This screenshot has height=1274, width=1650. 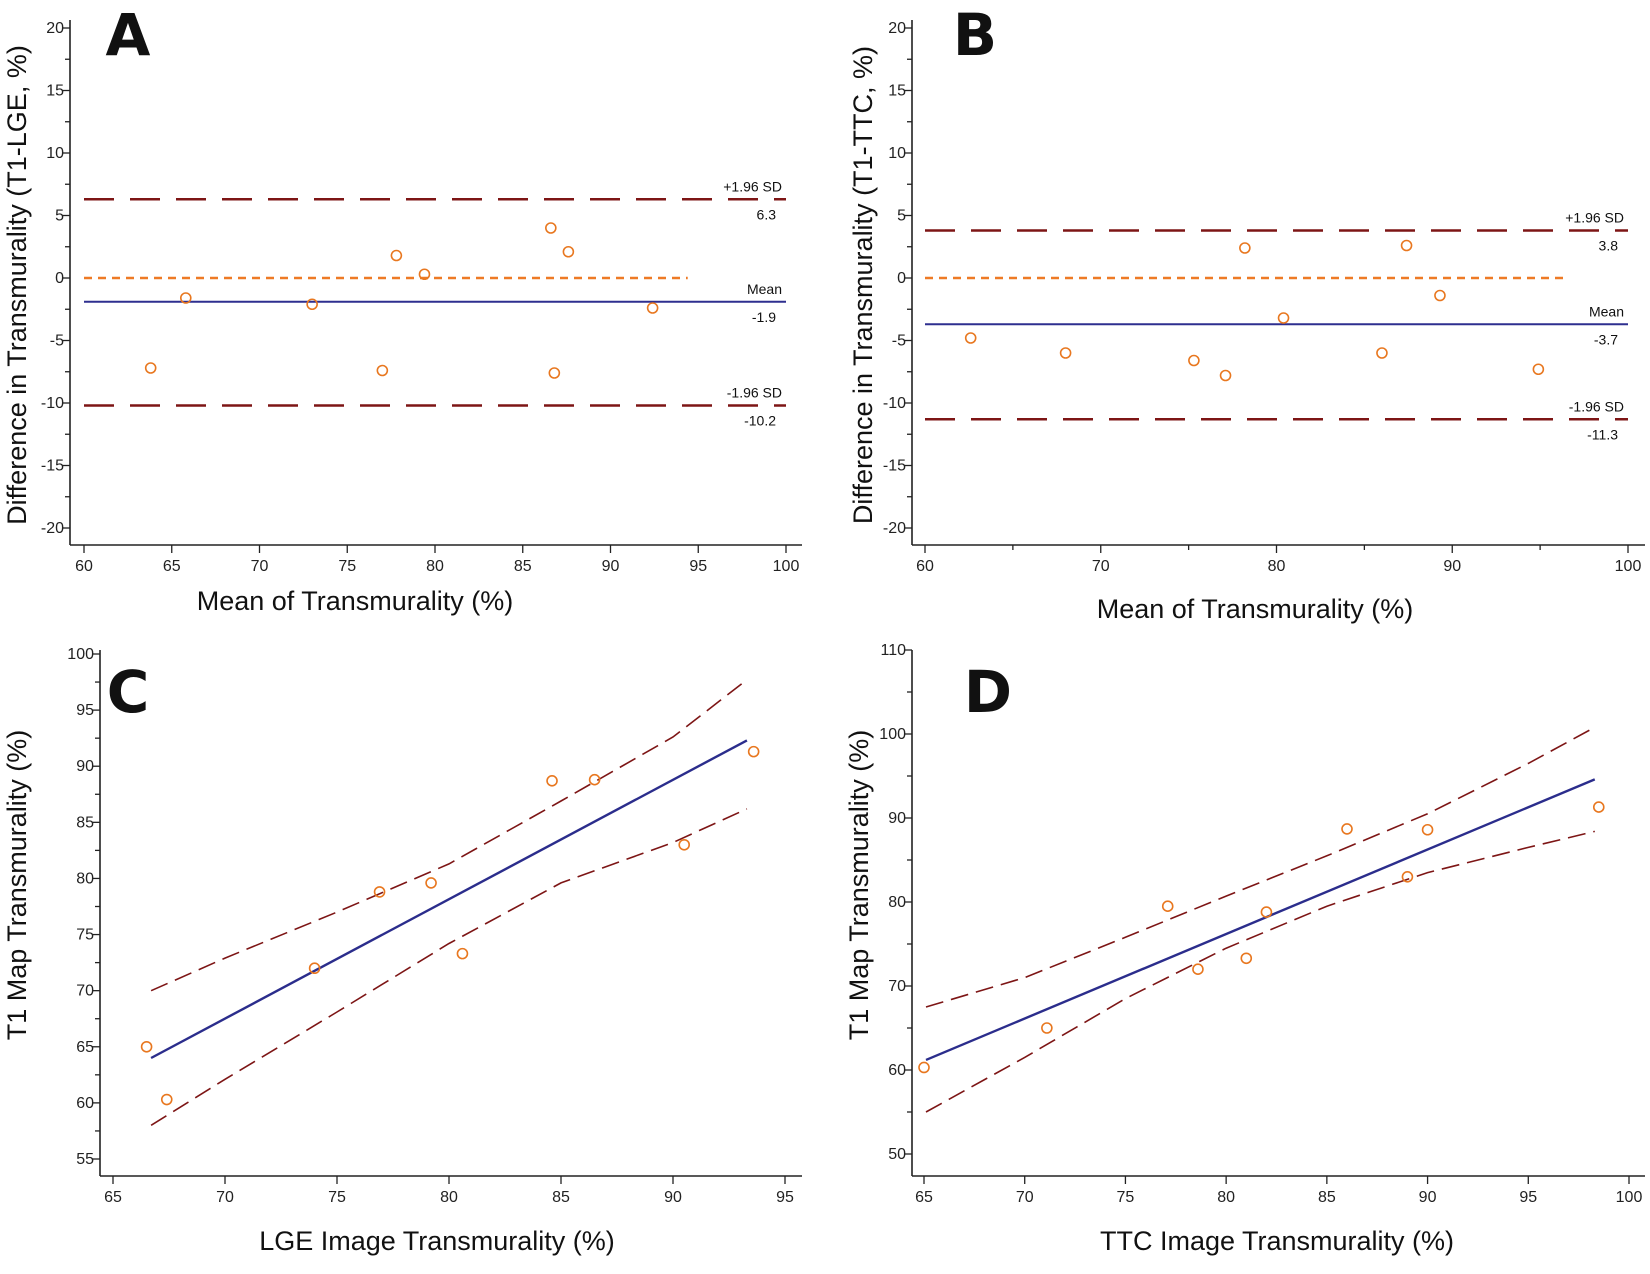 What do you see at coordinates (988, 692) in the screenshot?
I see `panel-letter: D` at bounding box center [988, 692].